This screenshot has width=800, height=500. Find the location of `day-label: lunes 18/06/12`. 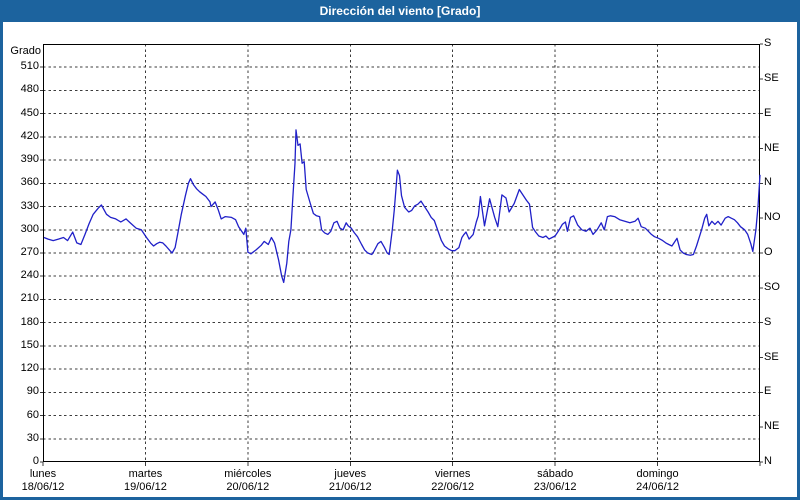

day-label: lunes 18/06/12 is located at coordinates (50, 481).